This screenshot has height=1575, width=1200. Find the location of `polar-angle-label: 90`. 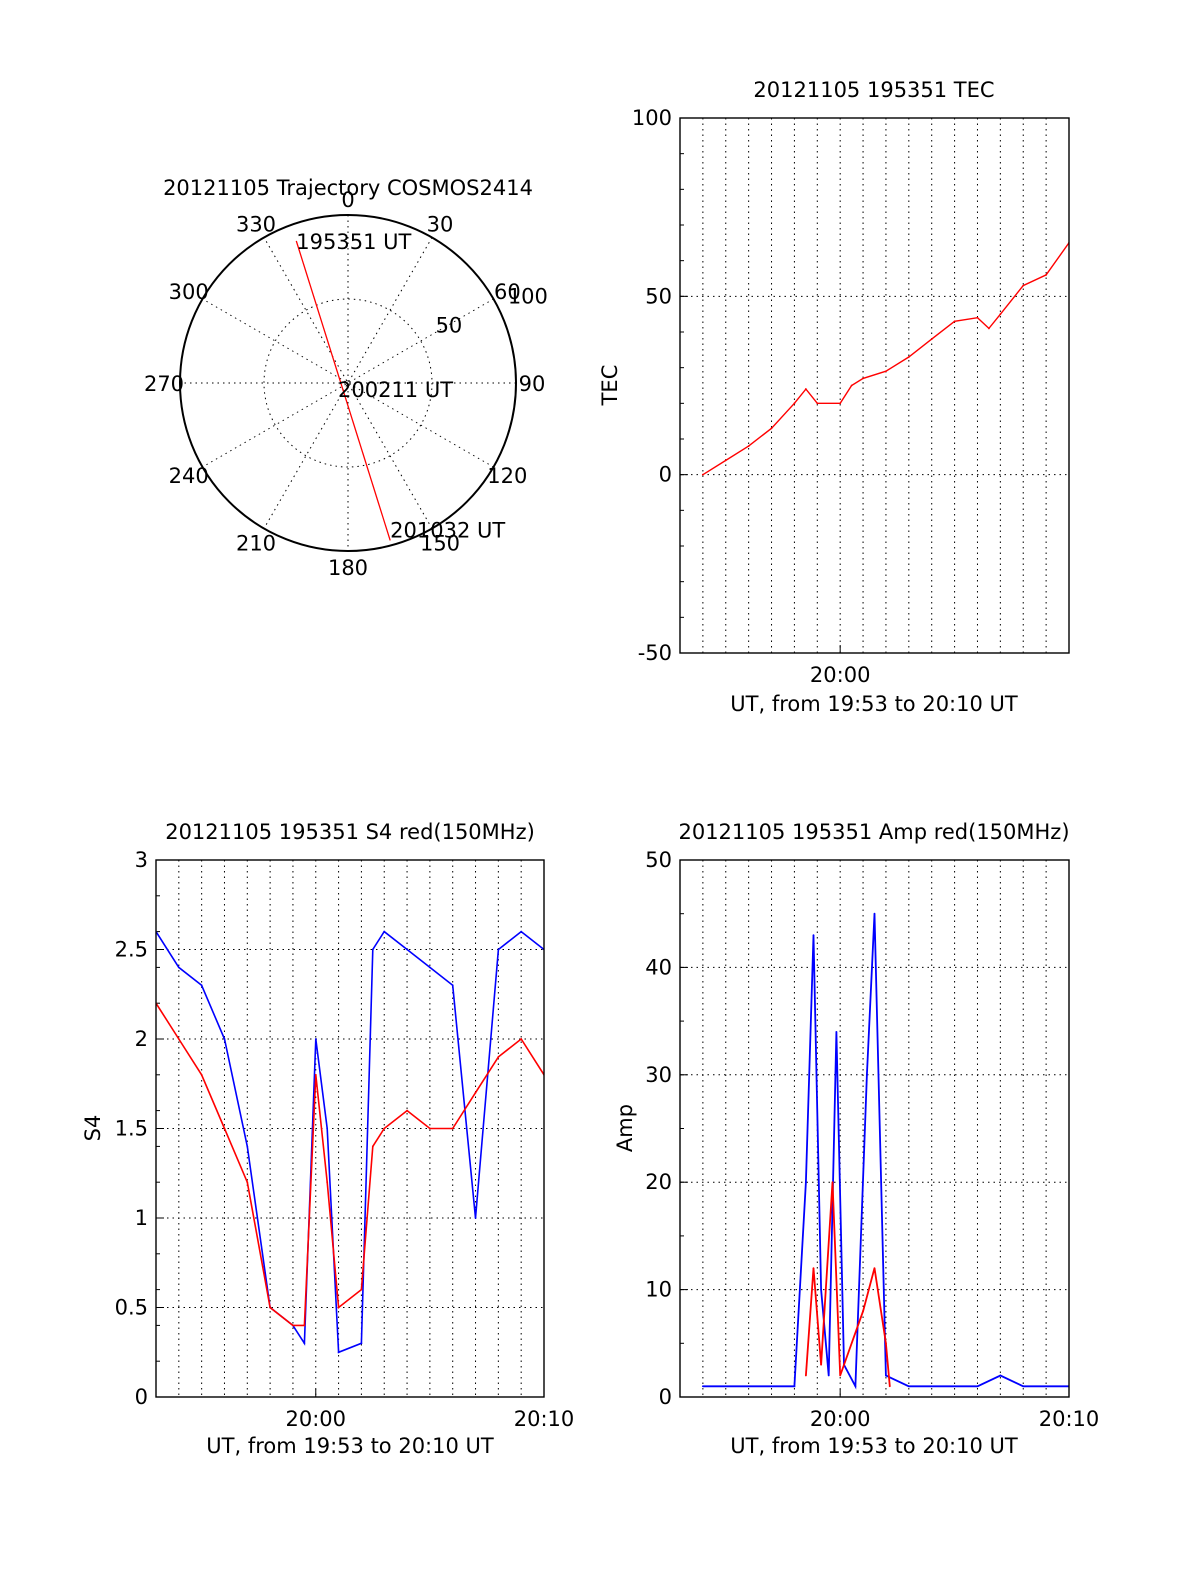

polar-angle-label: 90 is located at coordinates (532, 384).